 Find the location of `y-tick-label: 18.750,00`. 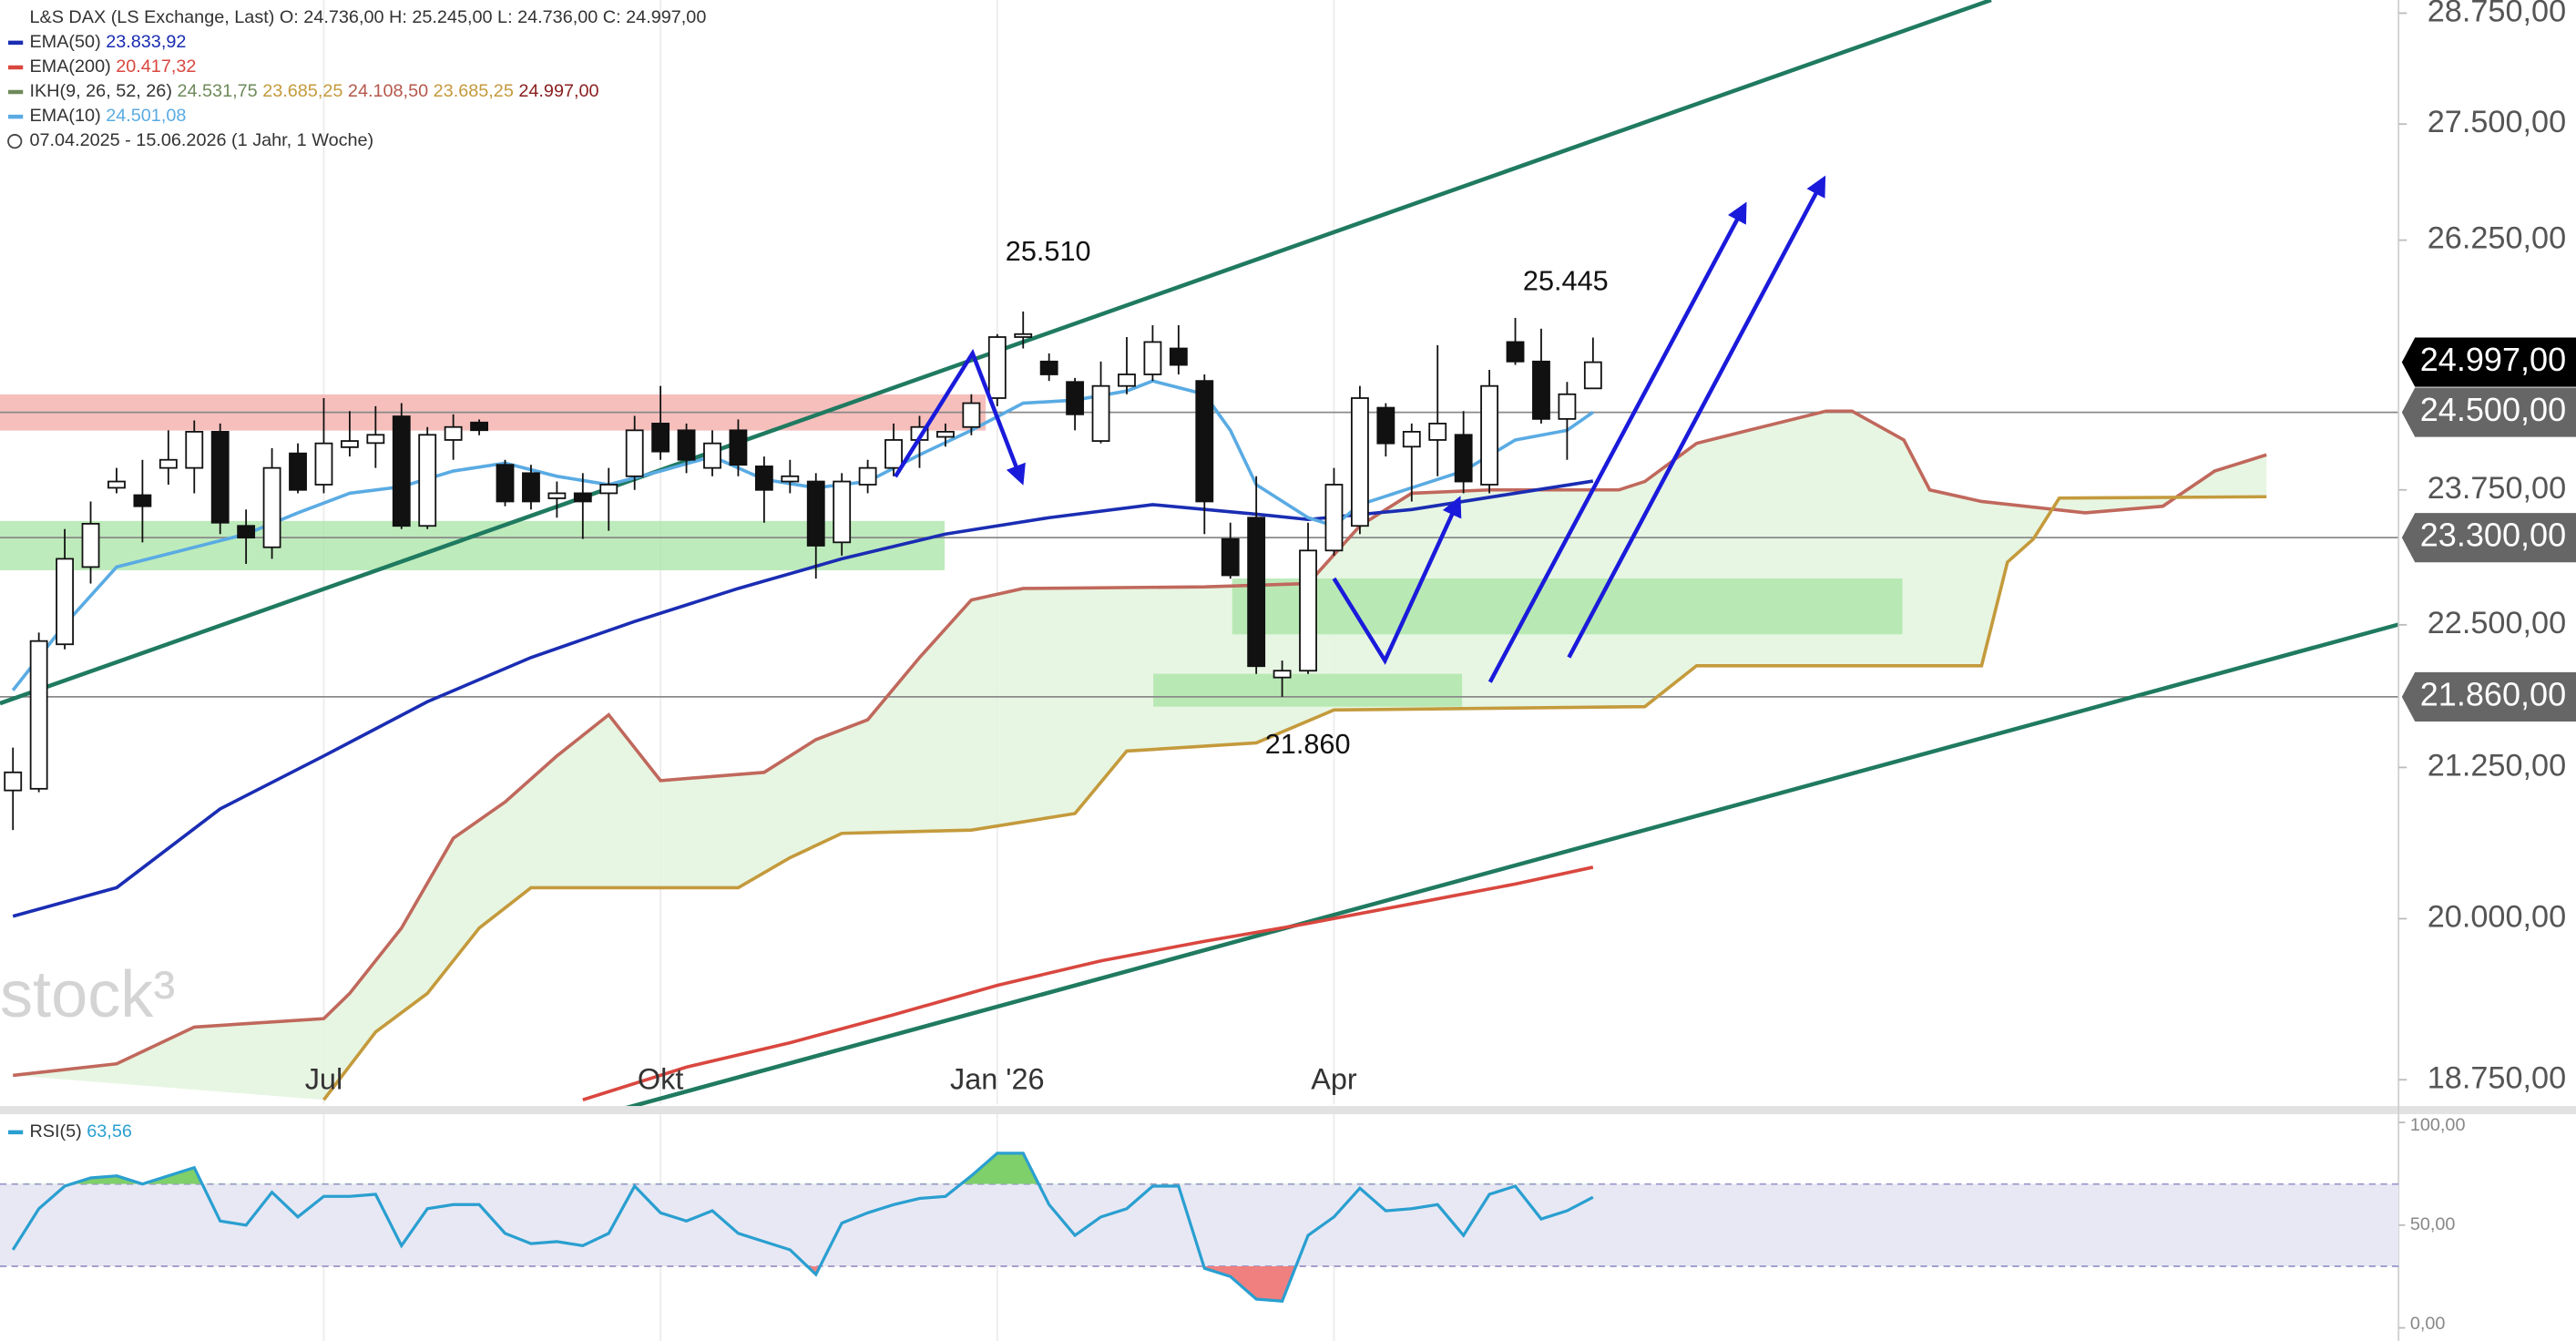

y-tick-label: 18.750,00 is located at coordinates (2497, 1077).